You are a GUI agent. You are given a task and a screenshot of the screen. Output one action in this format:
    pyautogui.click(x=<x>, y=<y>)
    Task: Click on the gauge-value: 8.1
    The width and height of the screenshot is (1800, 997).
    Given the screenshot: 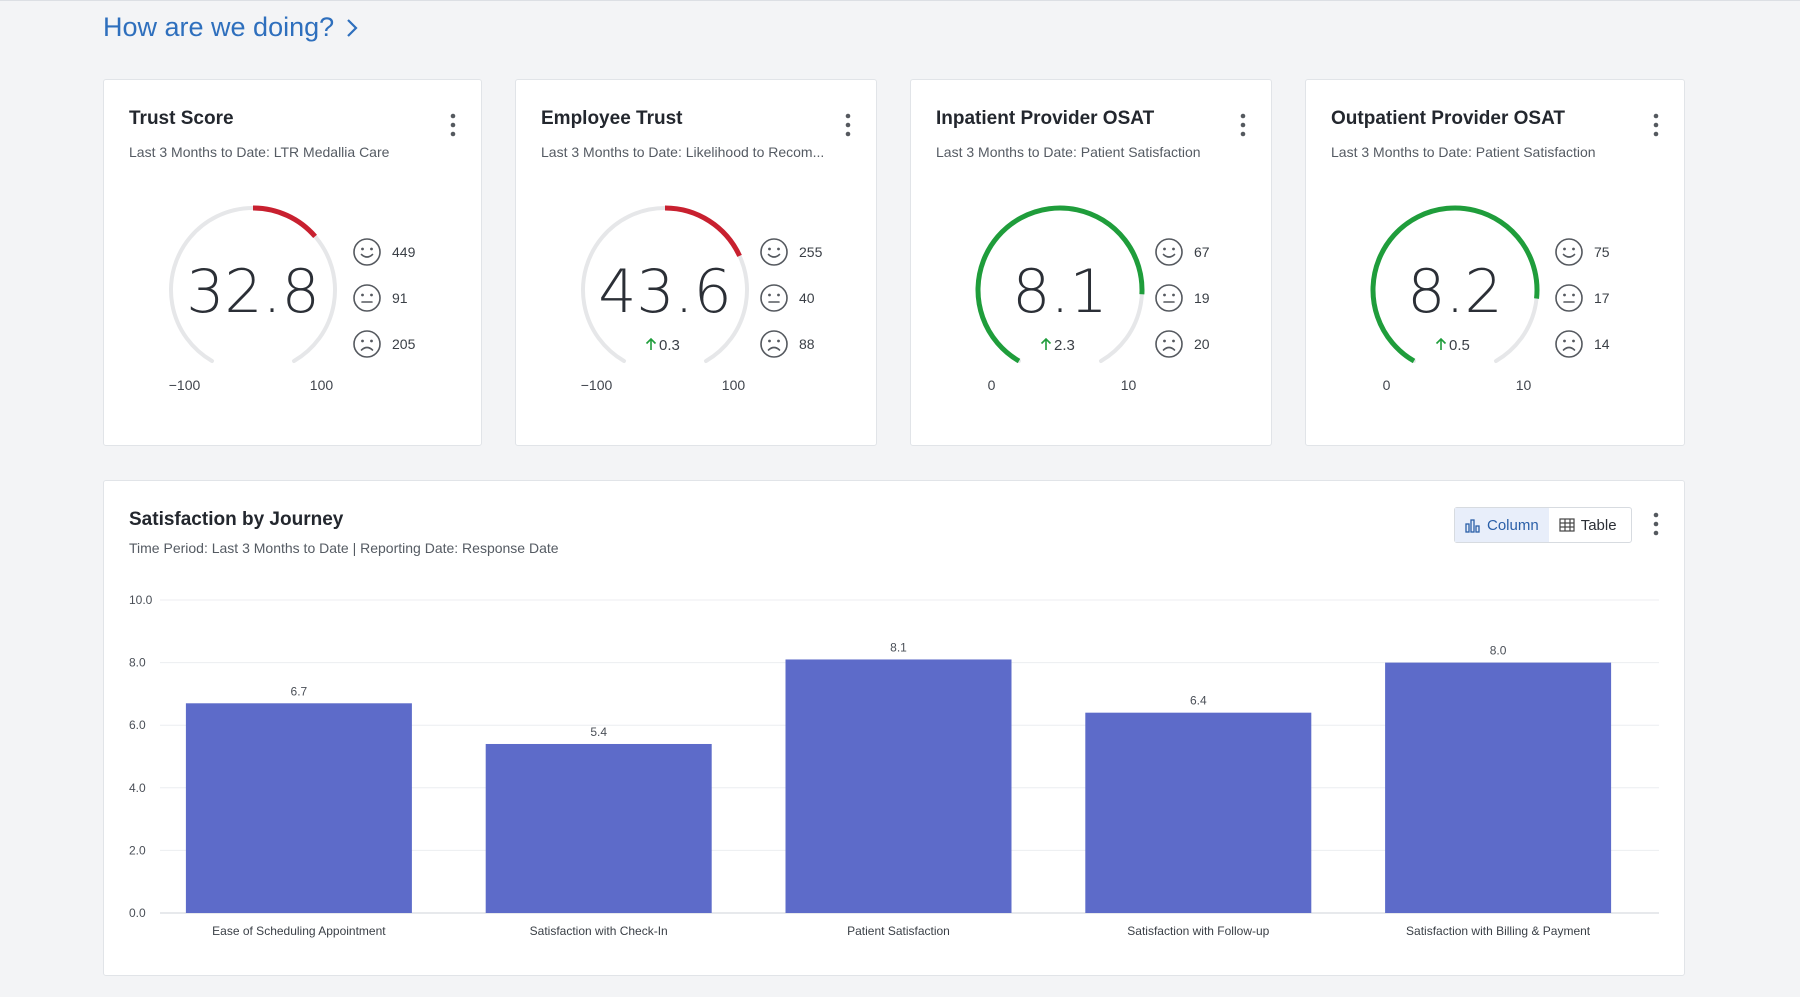 What is the action you would take?
    pyautogui.click(x=1059, y=292)
    